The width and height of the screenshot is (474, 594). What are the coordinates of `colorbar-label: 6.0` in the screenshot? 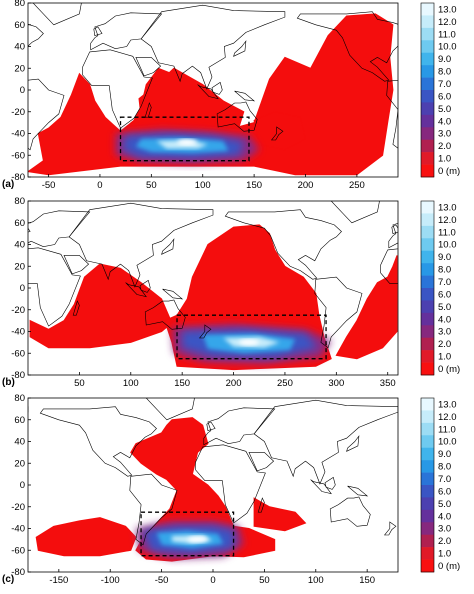 It's located at (444, 294).